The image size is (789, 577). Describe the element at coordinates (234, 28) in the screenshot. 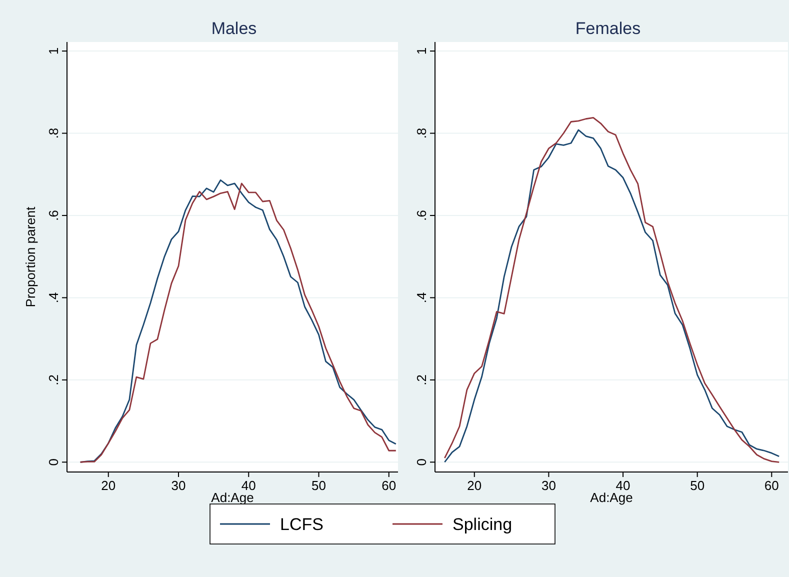

I see `chart-title: Males` at that location.